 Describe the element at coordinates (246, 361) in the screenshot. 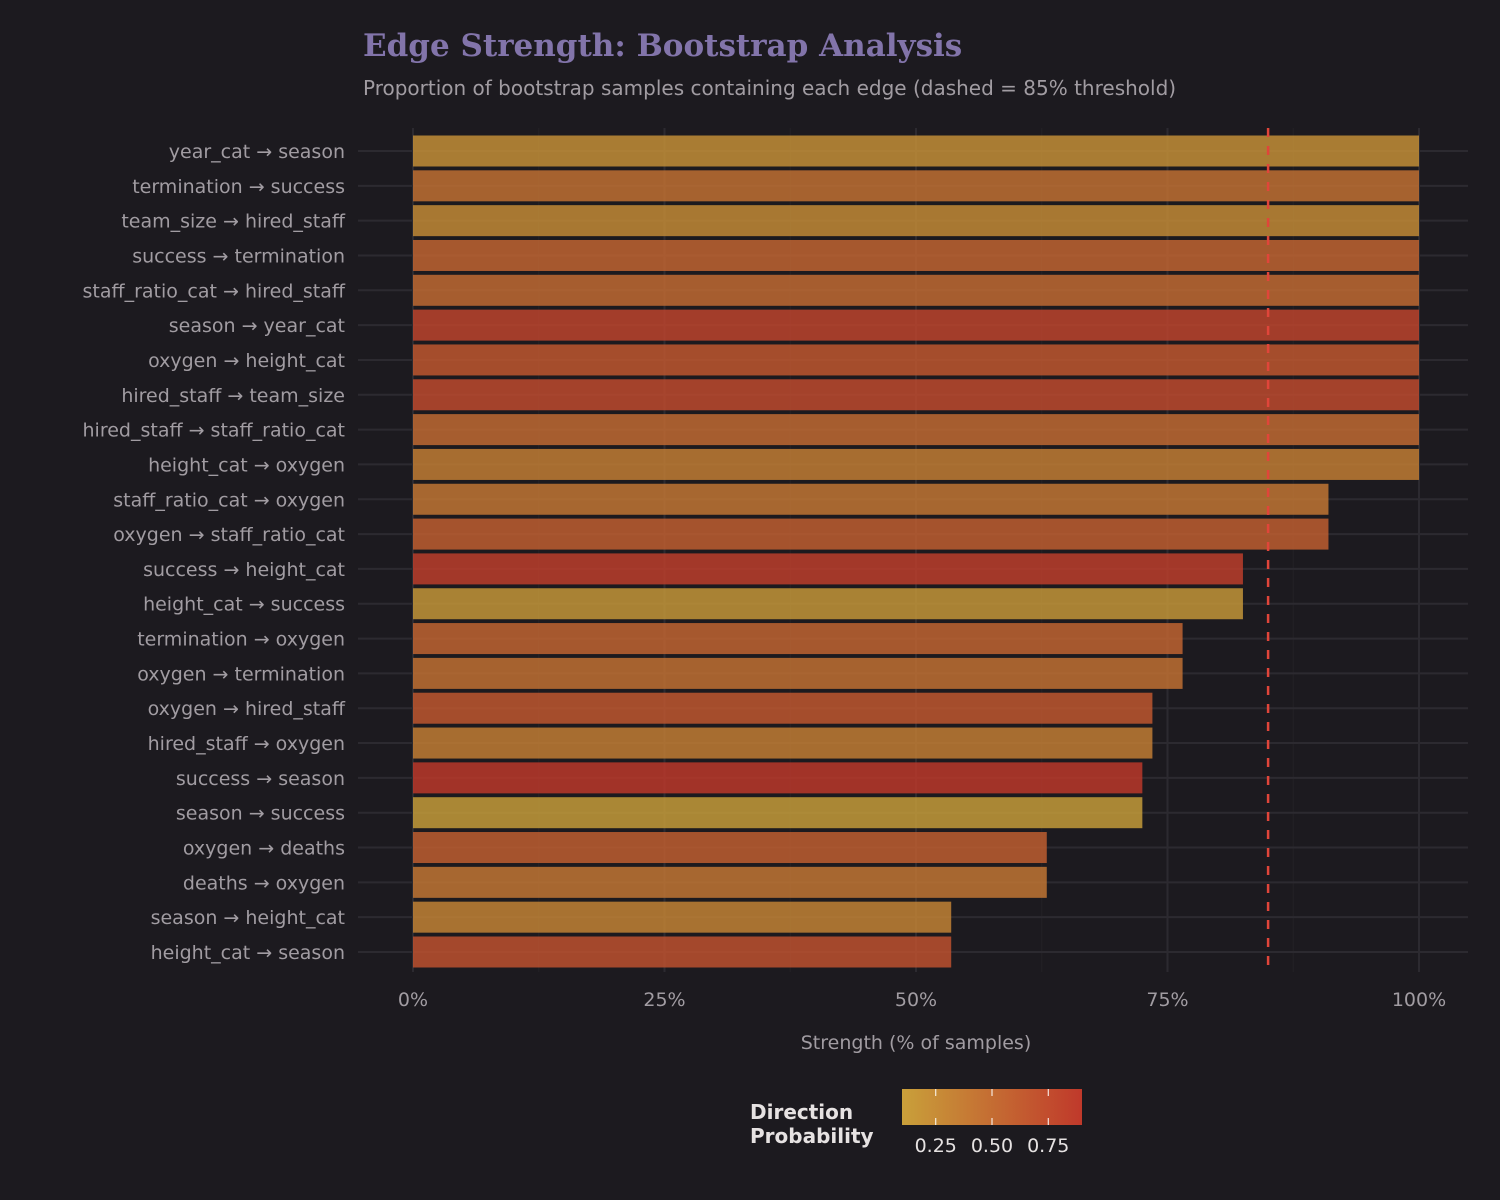

I see `y-tick-label: oxygen → height_cat` at that location.